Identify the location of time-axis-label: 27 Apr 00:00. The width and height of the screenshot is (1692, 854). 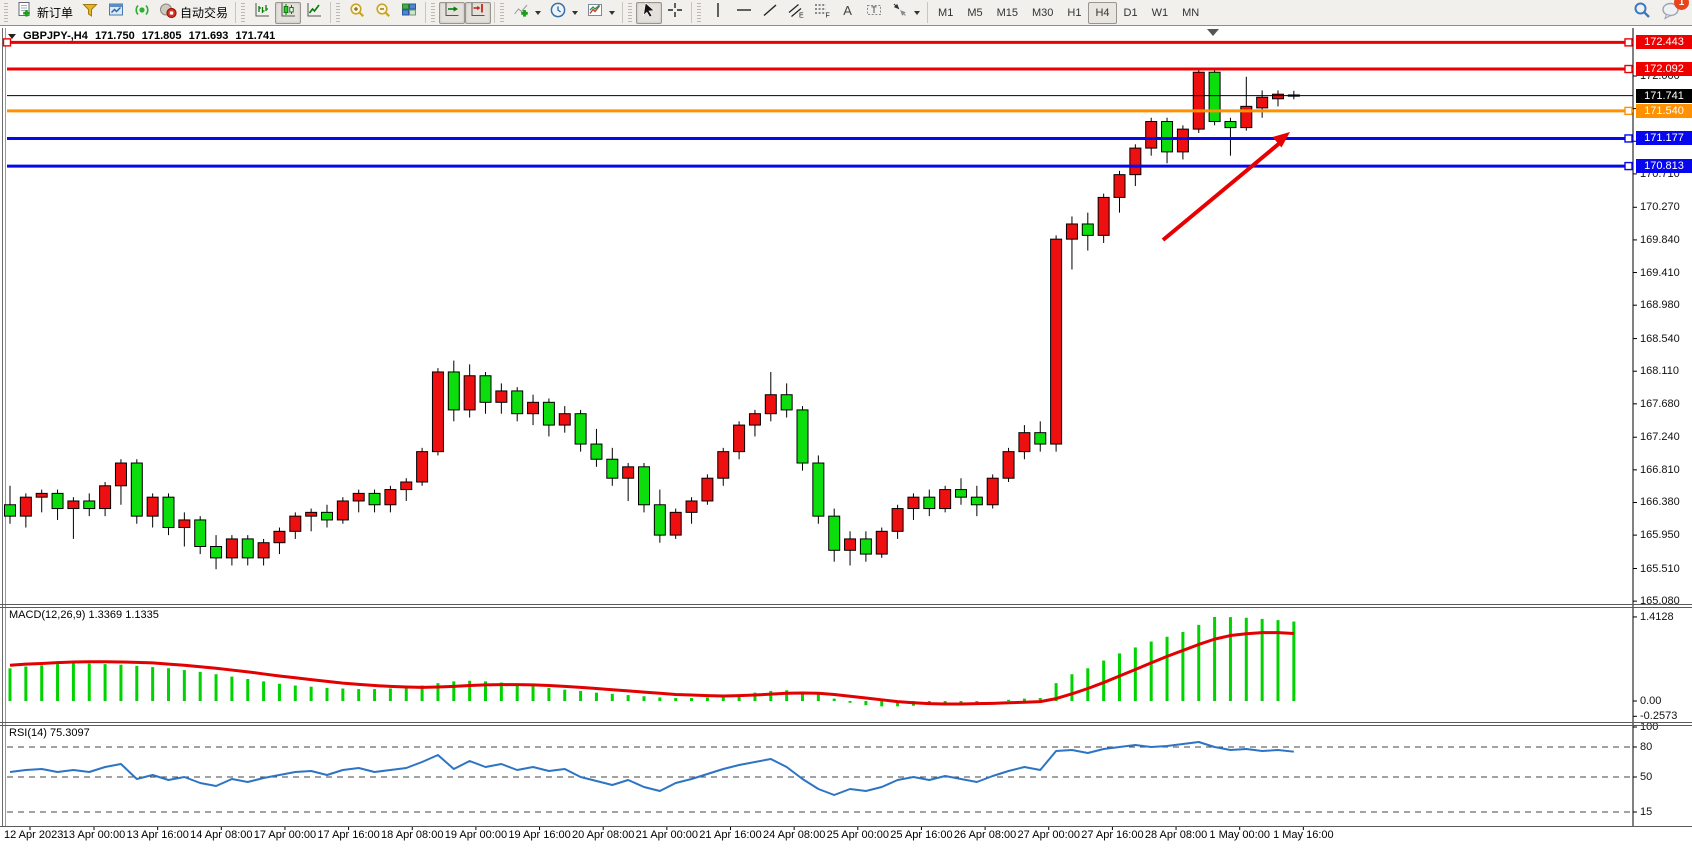
(1048, 835).